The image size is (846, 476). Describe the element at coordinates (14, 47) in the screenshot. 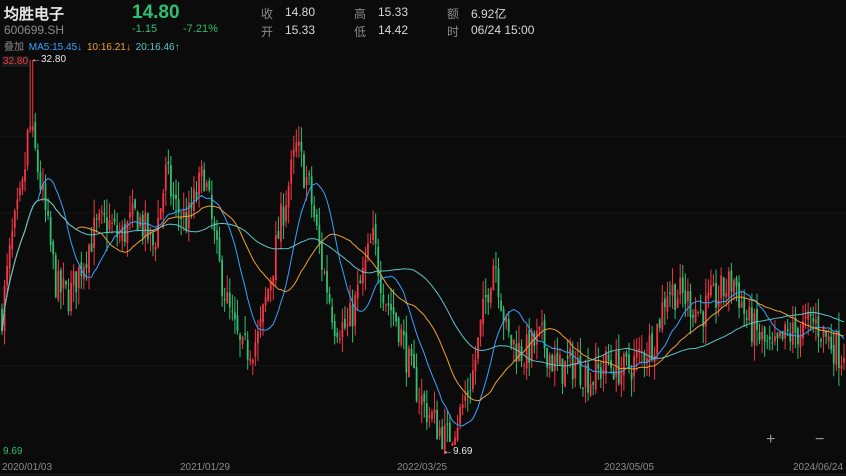

I see `overlay-label: 叠加` at that location.